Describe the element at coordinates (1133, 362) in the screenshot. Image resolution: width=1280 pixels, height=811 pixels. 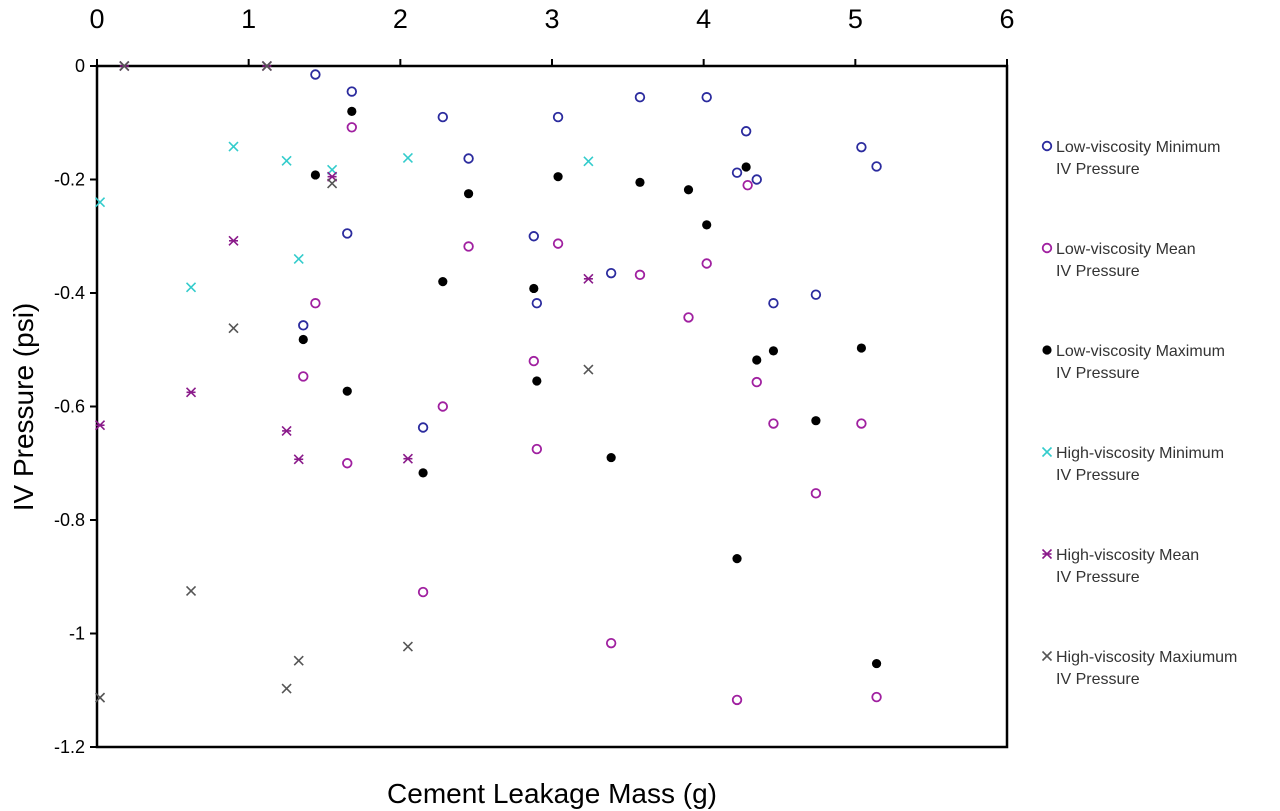
I see `legend-item: Low-viscosity Maximum IV Pressure` at that location.